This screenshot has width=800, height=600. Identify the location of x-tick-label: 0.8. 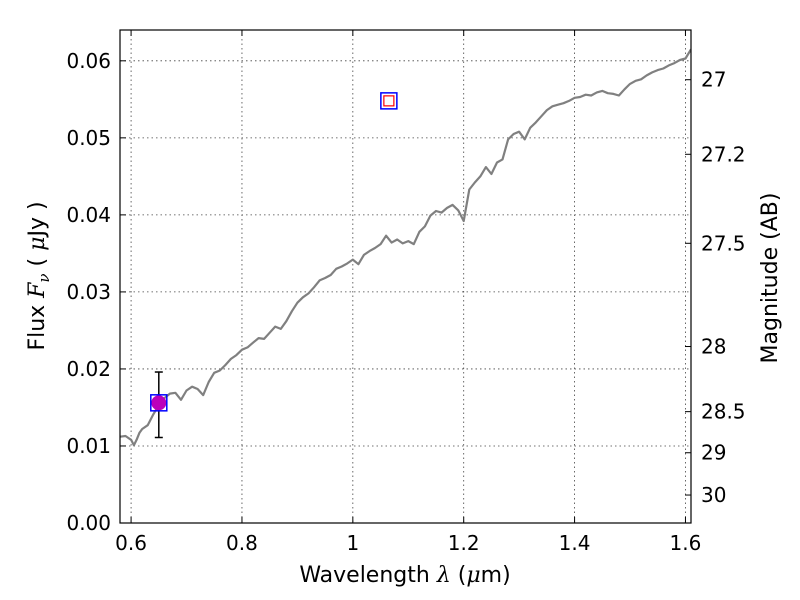
(242, 543).